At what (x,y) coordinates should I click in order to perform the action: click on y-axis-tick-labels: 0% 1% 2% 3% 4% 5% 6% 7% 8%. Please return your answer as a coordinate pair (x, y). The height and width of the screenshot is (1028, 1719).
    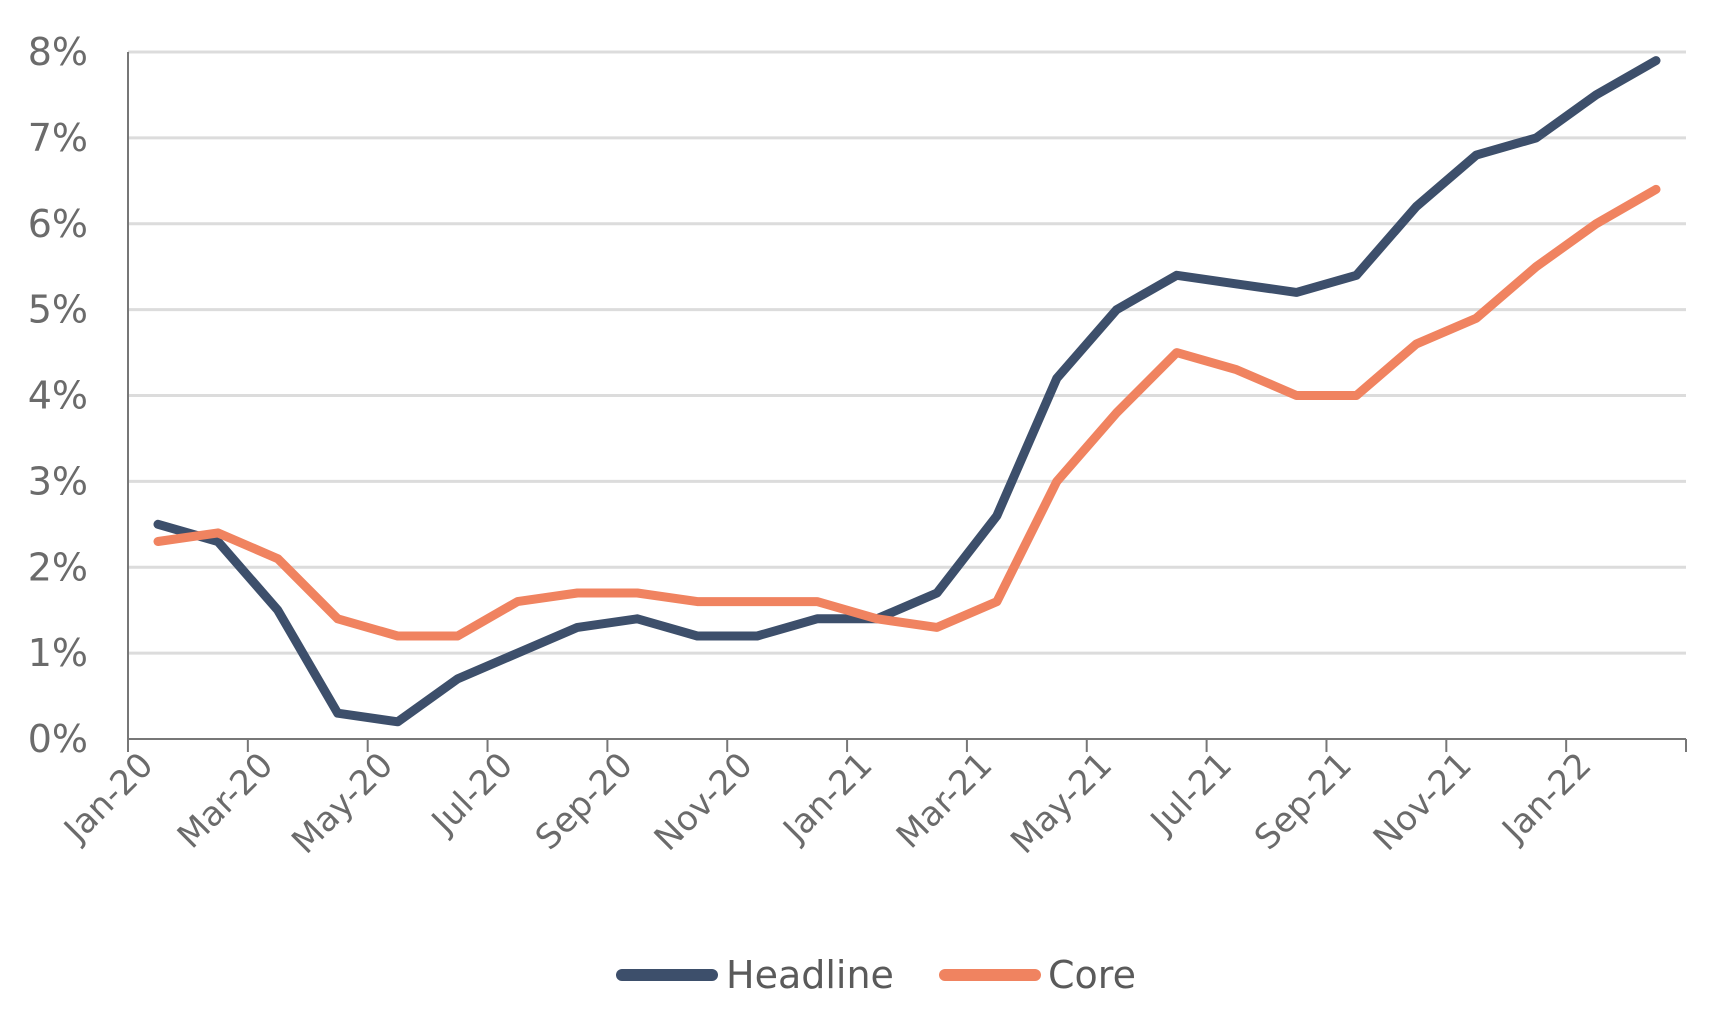
    Looking at the image, I should click on (58, 395).